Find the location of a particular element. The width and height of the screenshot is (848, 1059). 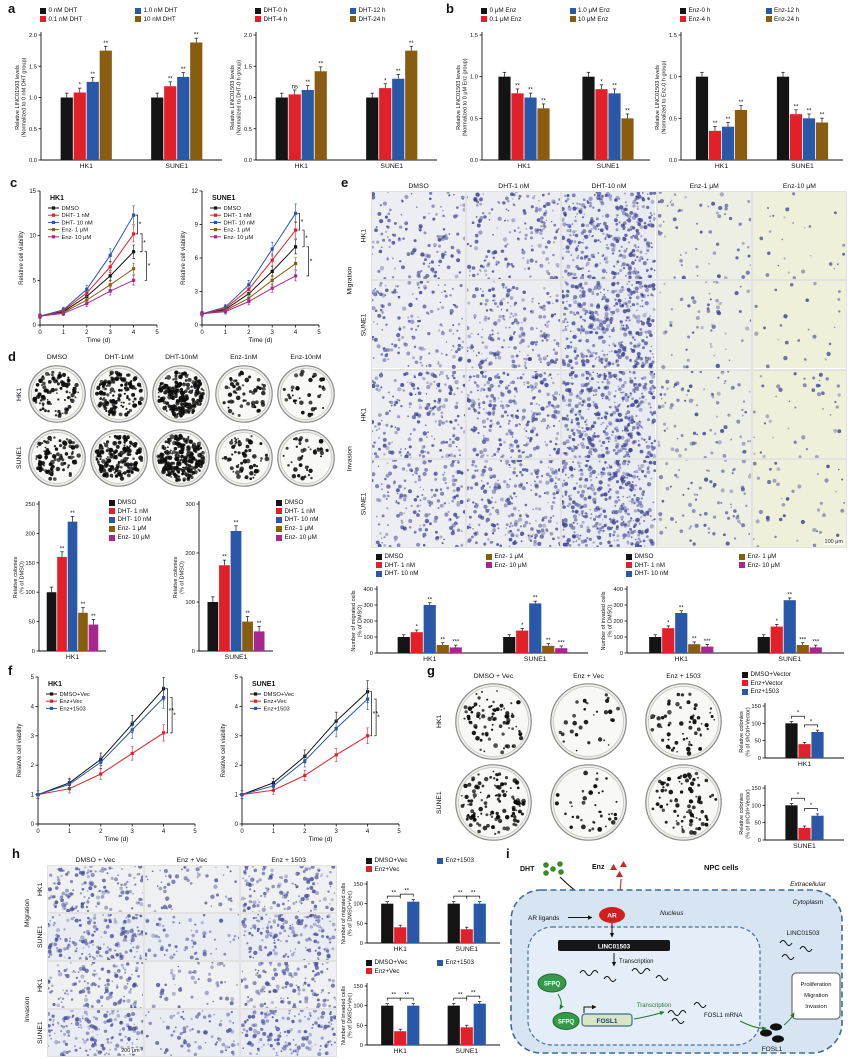

legend-item: DHT-0 h is located at coordinates (299, 10).